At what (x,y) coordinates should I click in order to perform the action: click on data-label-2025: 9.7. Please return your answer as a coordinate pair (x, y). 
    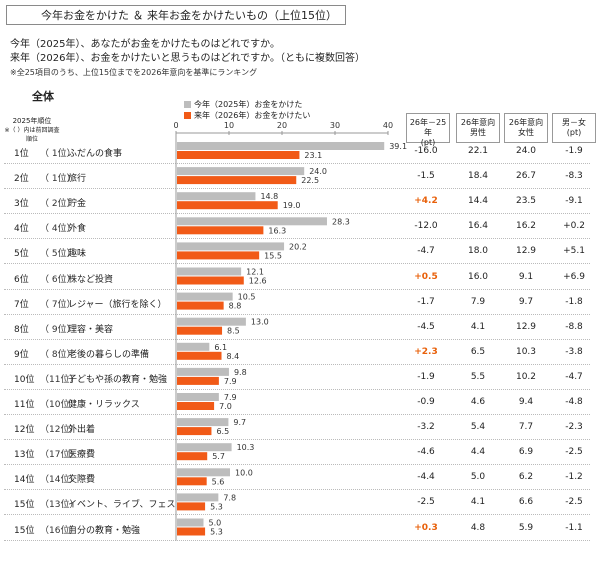
    Looking at the image, I should click on (239, 422).